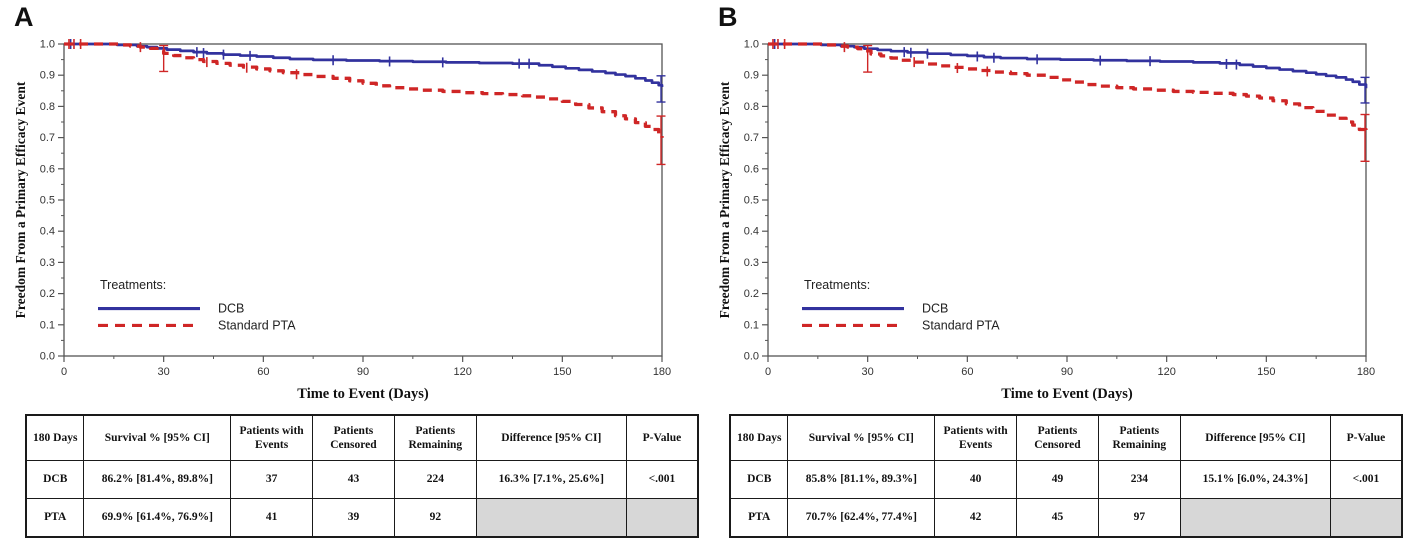 Image resolution: width=1409 pixels, height=545 pixels. What do you see at coordinates (976, 437) in the screenshot?
I see `table-header-cell: Patients with Events` at bounding box center [976, 437].